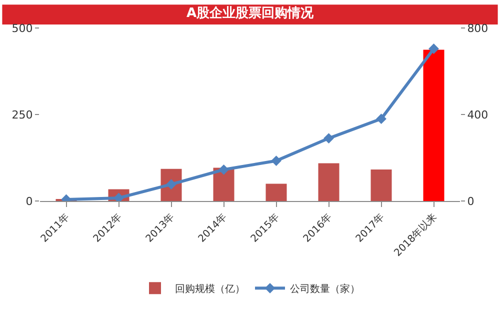  Describe the element at coordinates (29, 201) in the screenshot. I see `y-tick-label: 0` at that location.